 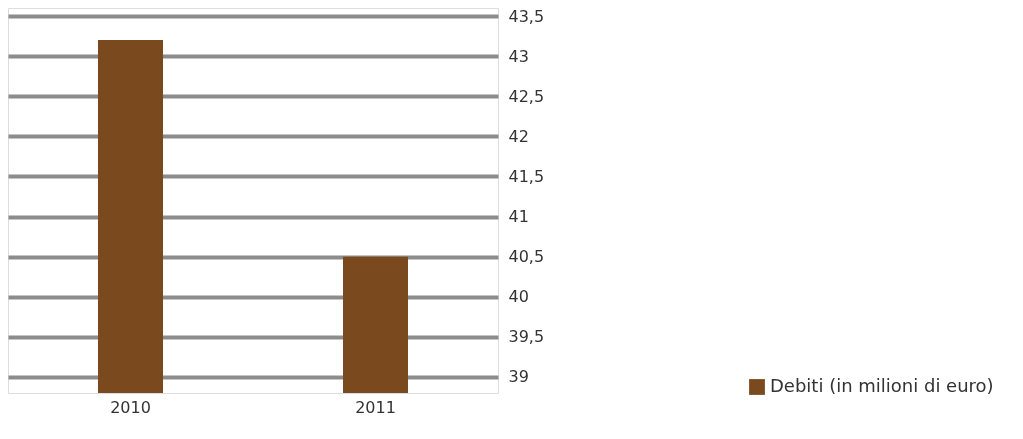 What do you see at coordinates (526, 16) in the screenshot?
I see `y-tick-label: 43,5` at bounding box center [526, 16].